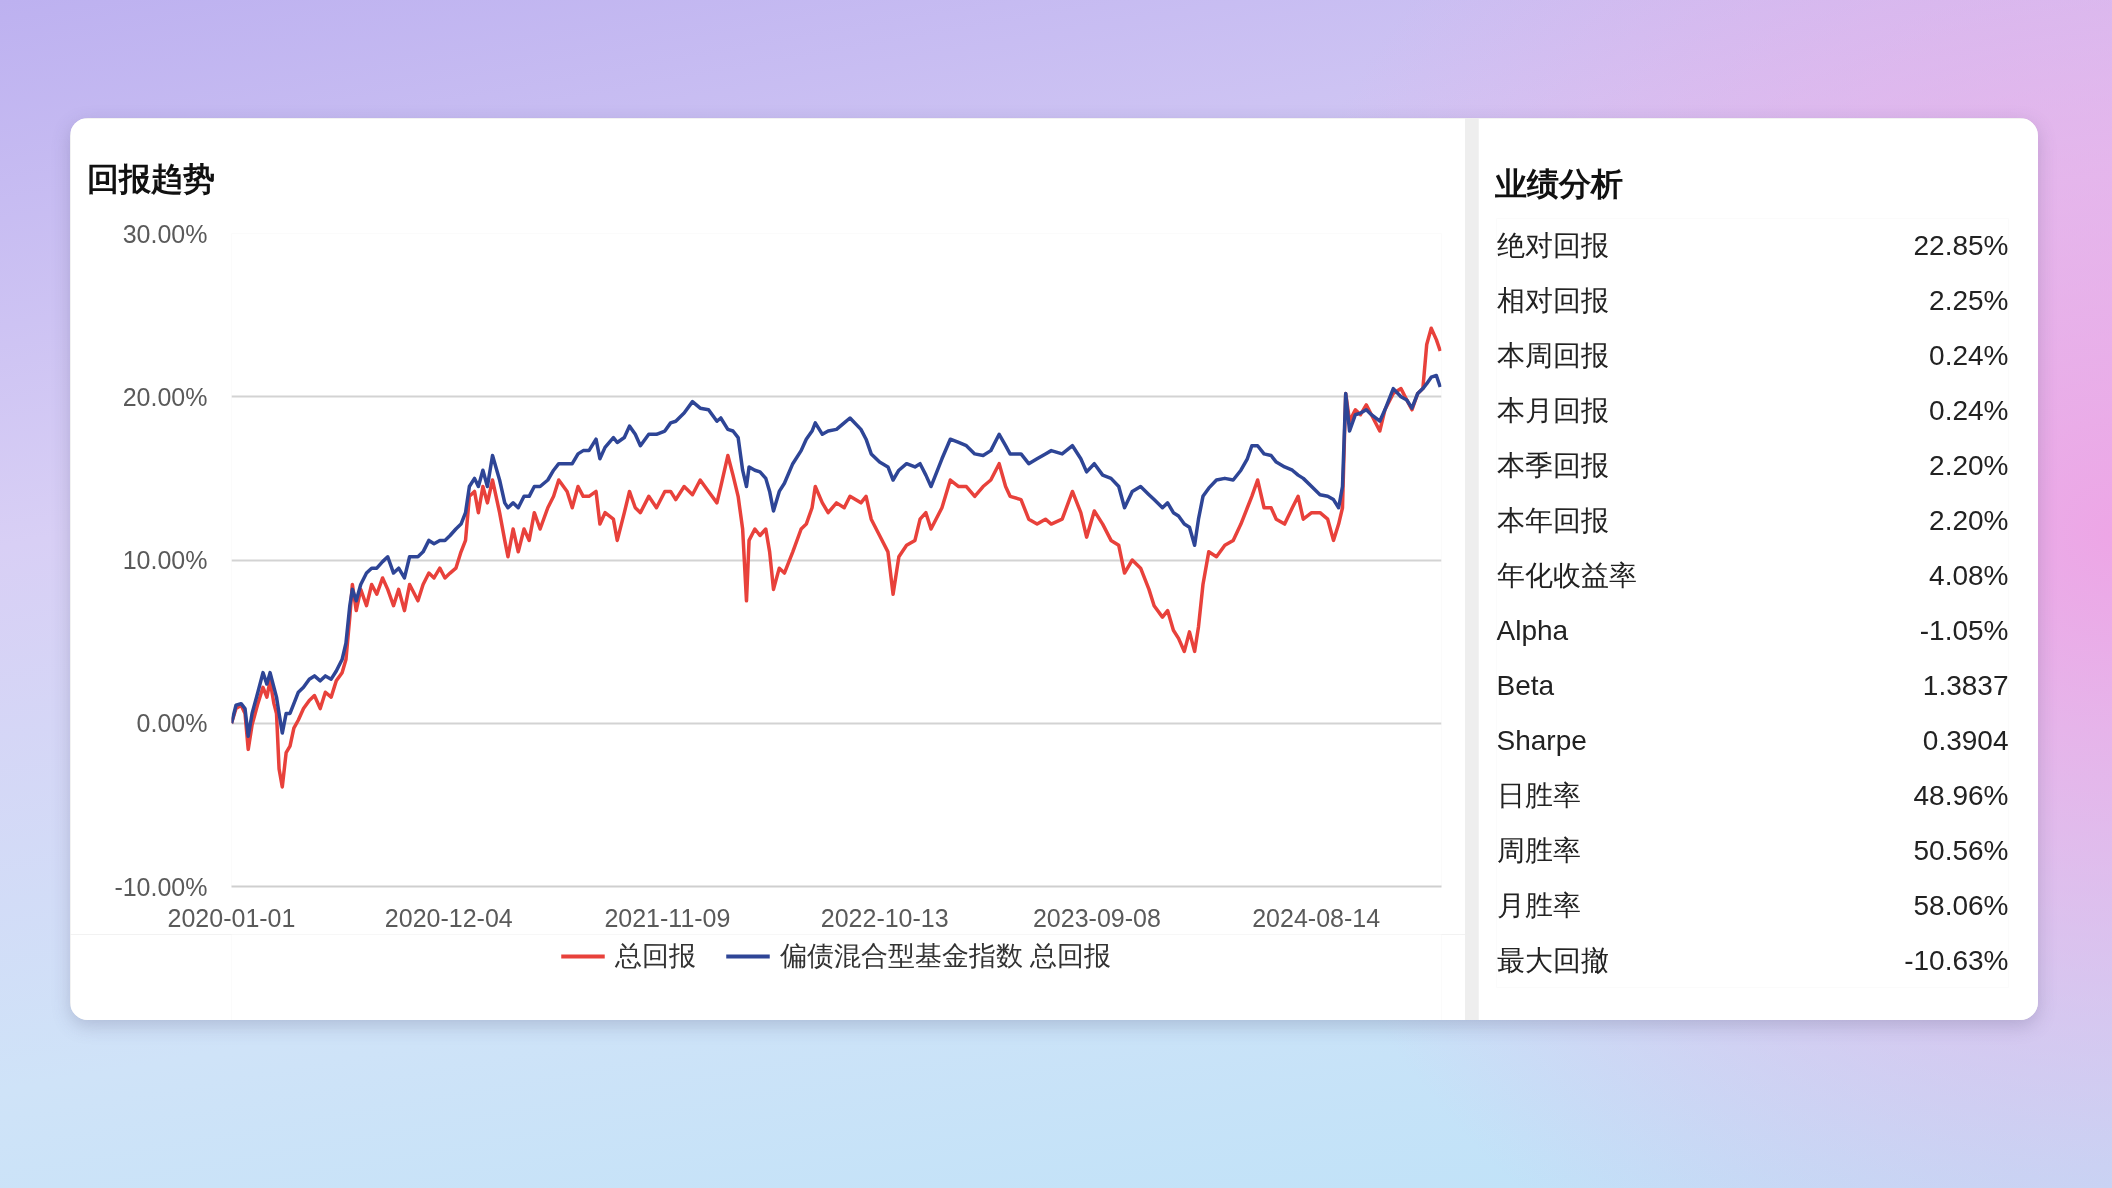 This screenshot has height=1188, width=2112. I want to click on x-tick-label: 2022-10-13, so click(884, 917).